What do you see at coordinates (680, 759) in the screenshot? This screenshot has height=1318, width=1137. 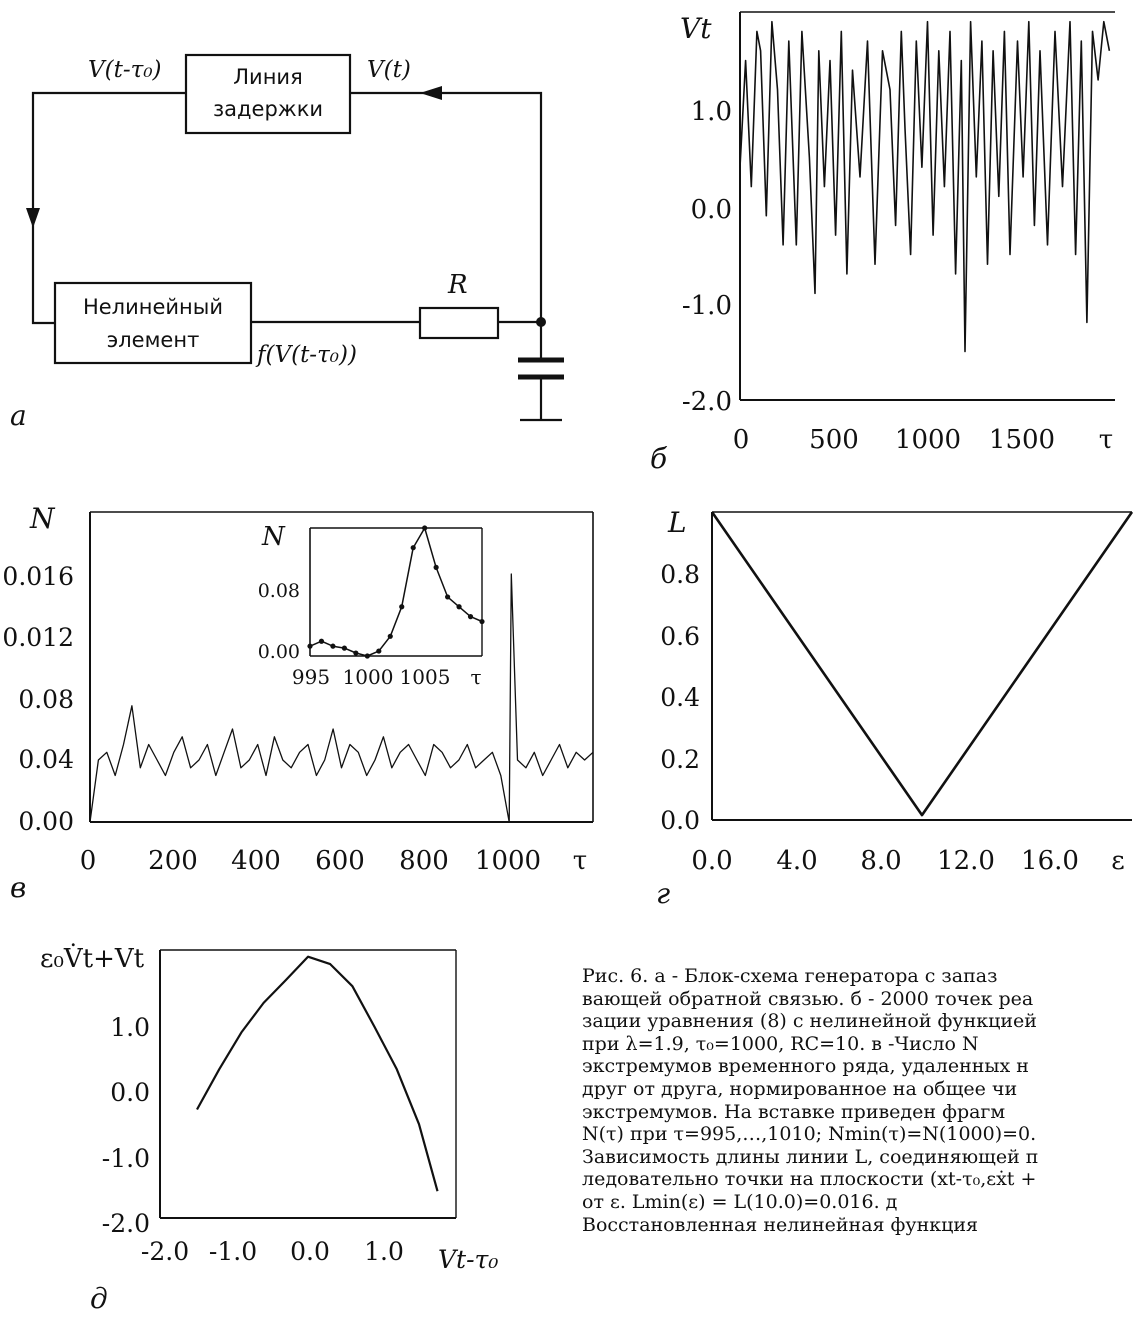 I see `panel-d-ytick: 0.2` at bounding box center [680, 759].